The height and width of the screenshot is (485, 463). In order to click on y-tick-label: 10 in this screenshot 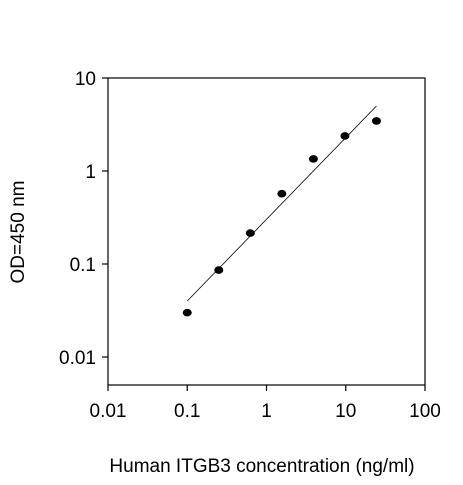, I will do `click(85, 79)`.